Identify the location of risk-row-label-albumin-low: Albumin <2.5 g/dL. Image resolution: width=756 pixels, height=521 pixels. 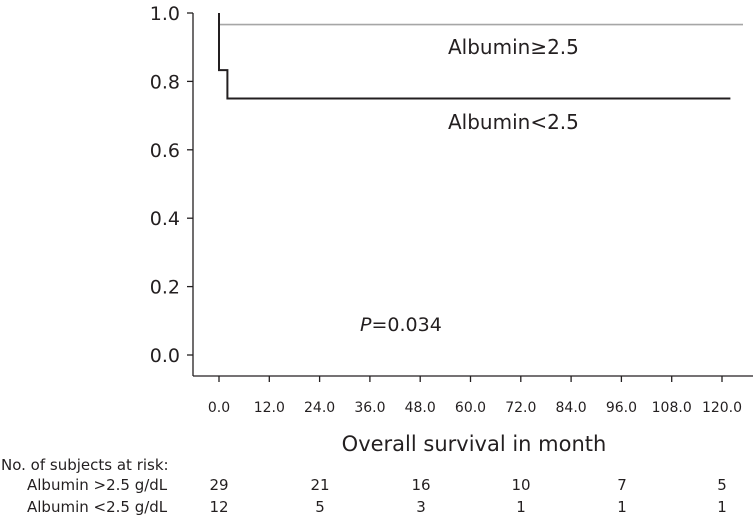
(97, 507).